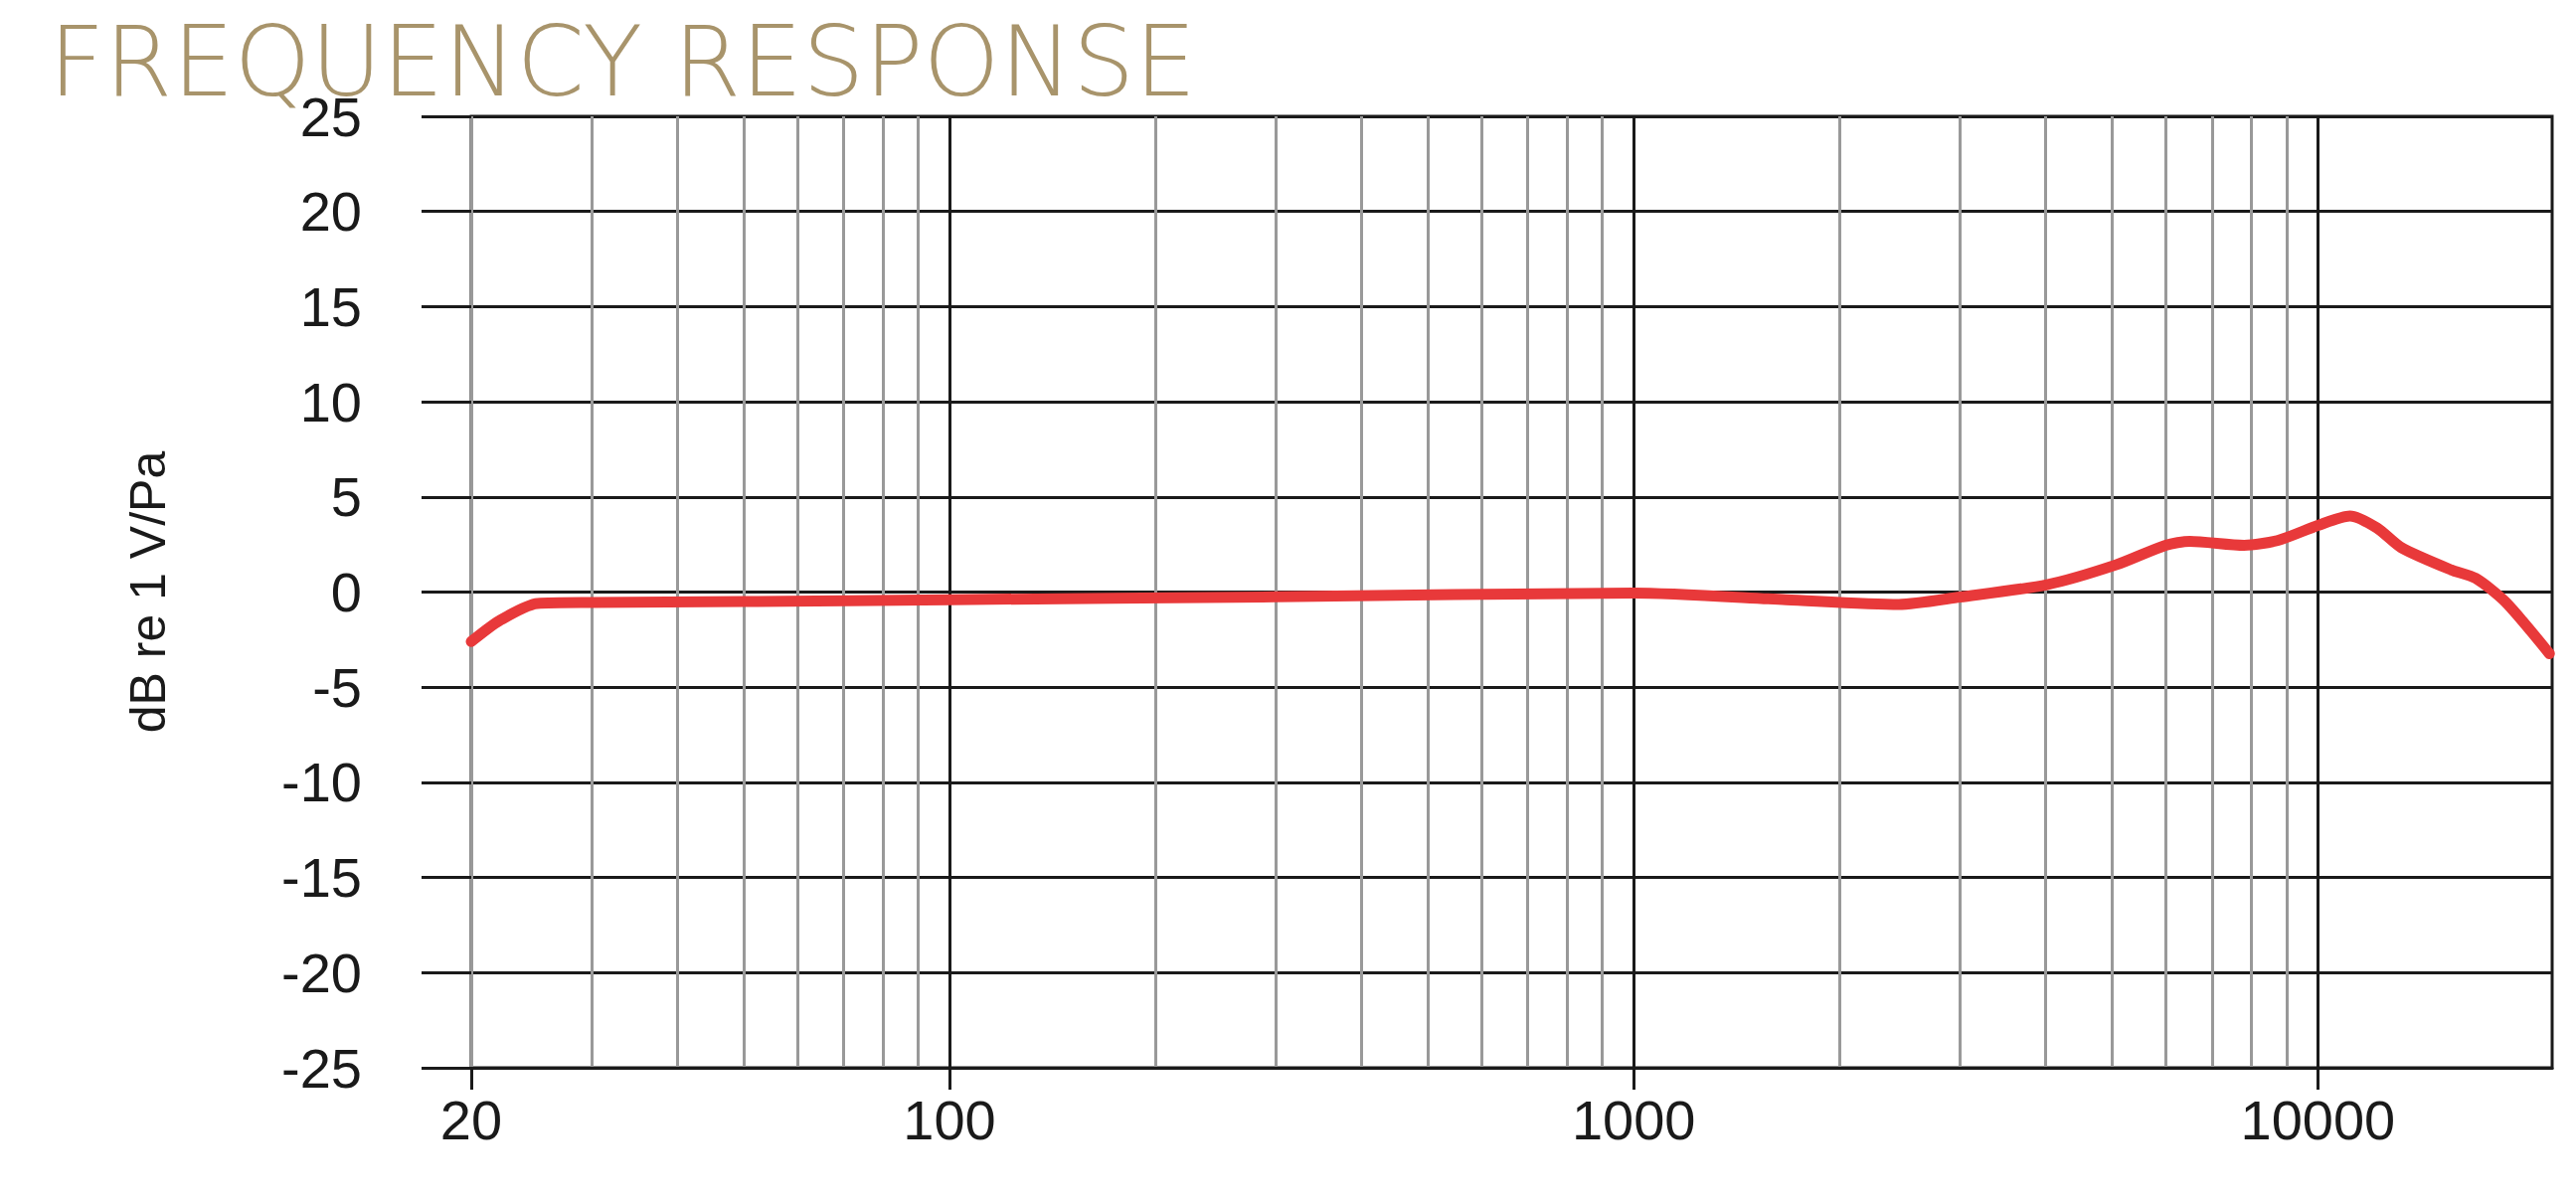 Image resolution: width=2576 pixels, height=1202 pixels. Describe the element at coordinates (346, 592) in the screenshot. I see `y-tick-label: 0` at that location.